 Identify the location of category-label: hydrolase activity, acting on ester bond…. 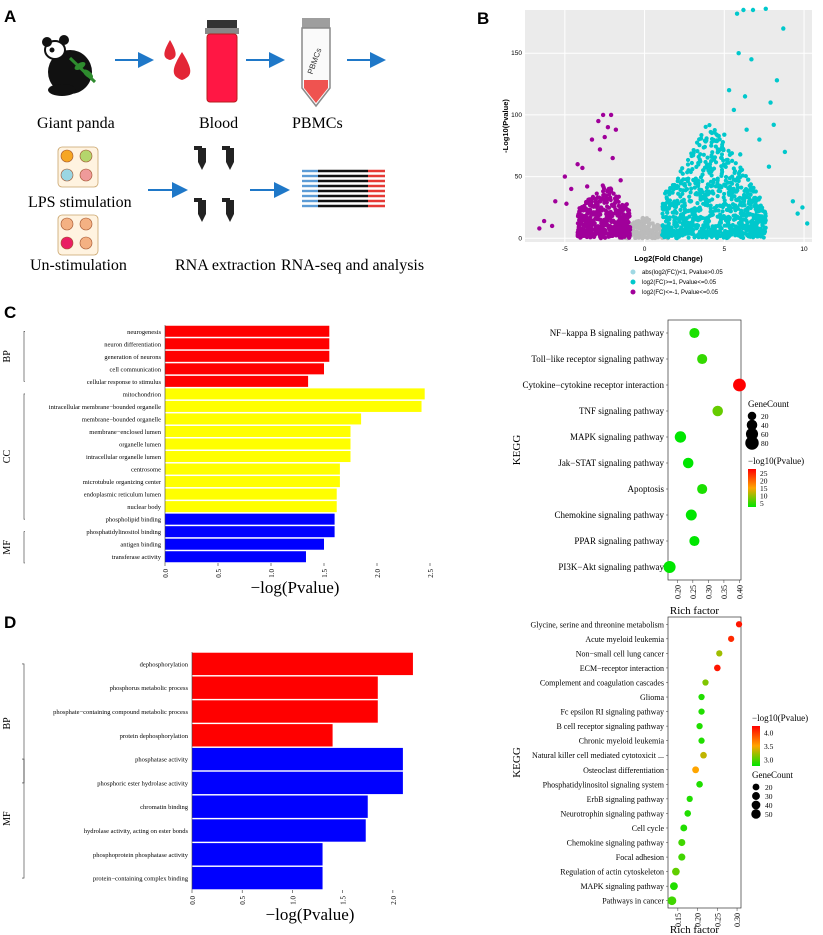
(136, 831).